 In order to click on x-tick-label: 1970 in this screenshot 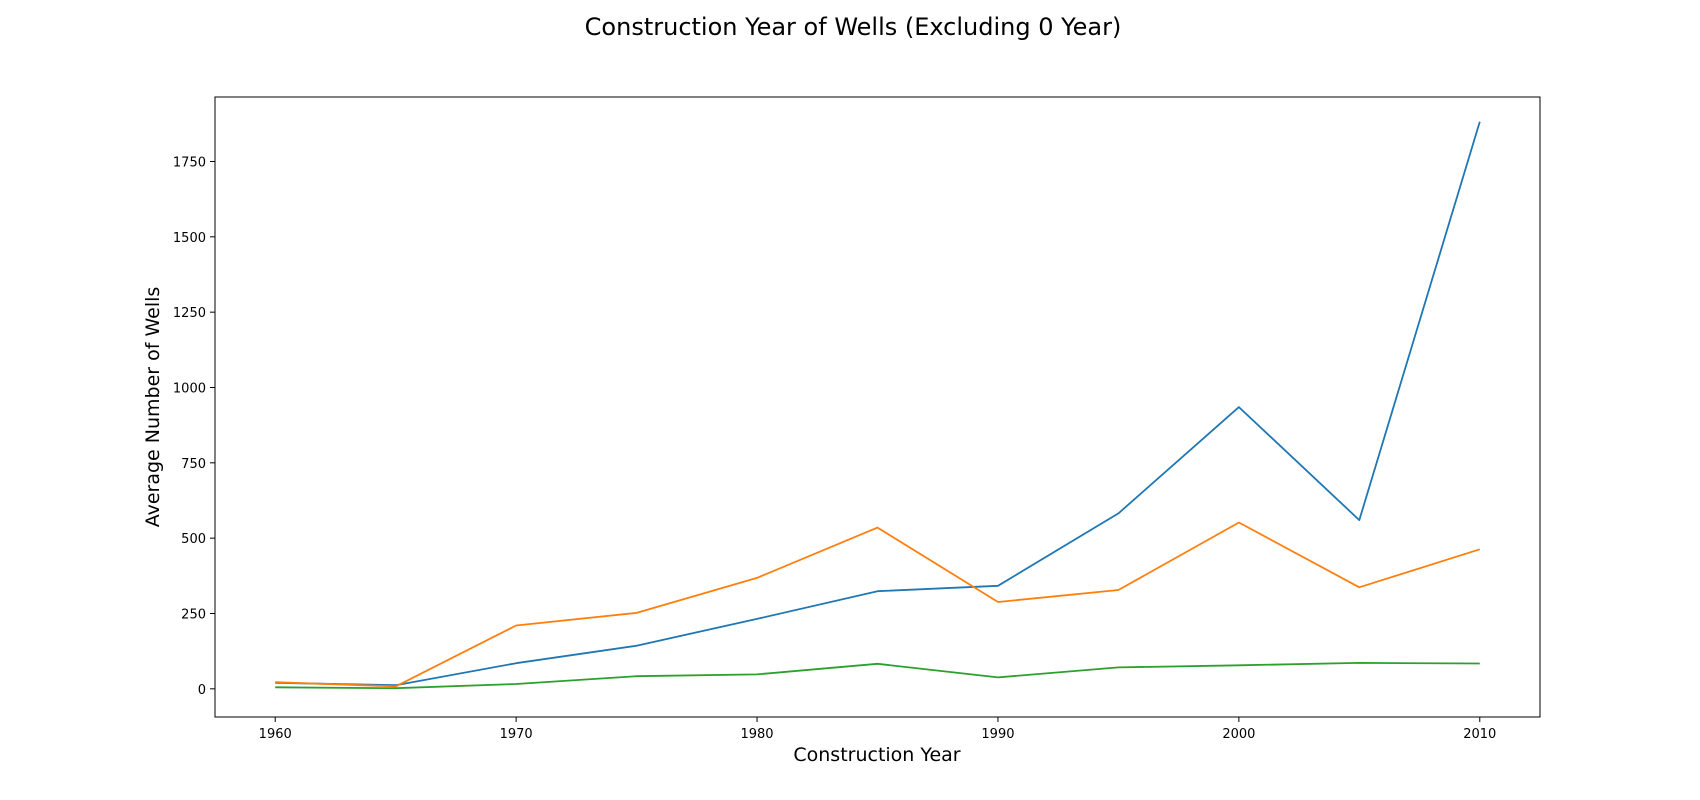, I will do `click(516, 734)`.